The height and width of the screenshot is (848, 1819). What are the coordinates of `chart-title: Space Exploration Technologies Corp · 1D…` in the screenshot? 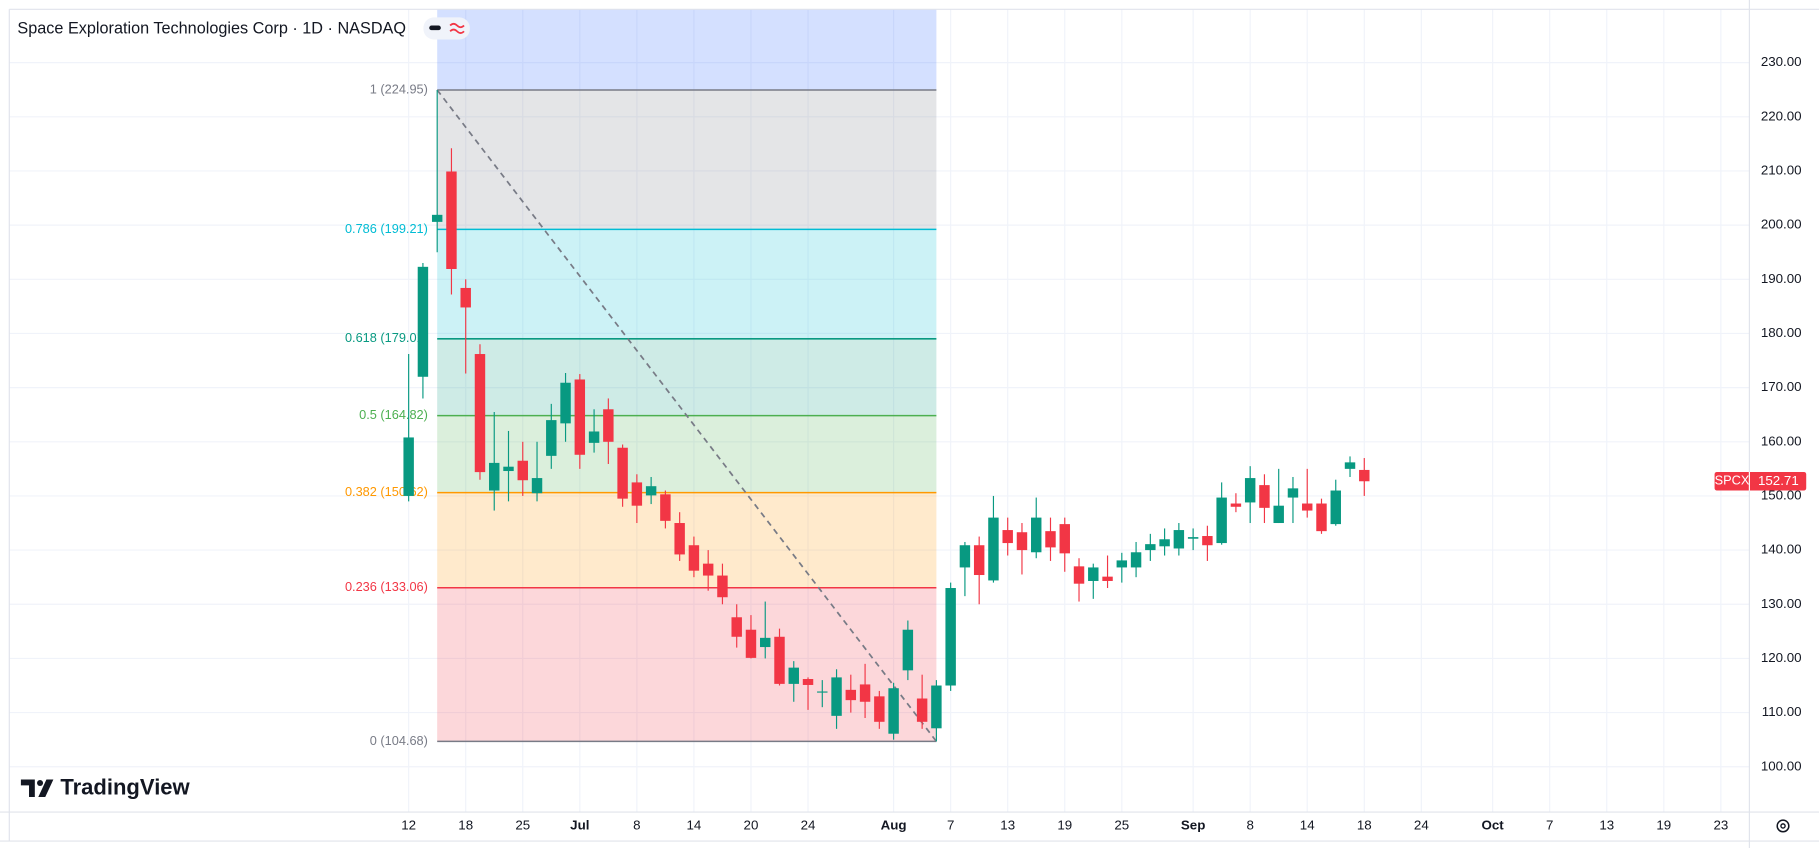 It's located at (211, 28).